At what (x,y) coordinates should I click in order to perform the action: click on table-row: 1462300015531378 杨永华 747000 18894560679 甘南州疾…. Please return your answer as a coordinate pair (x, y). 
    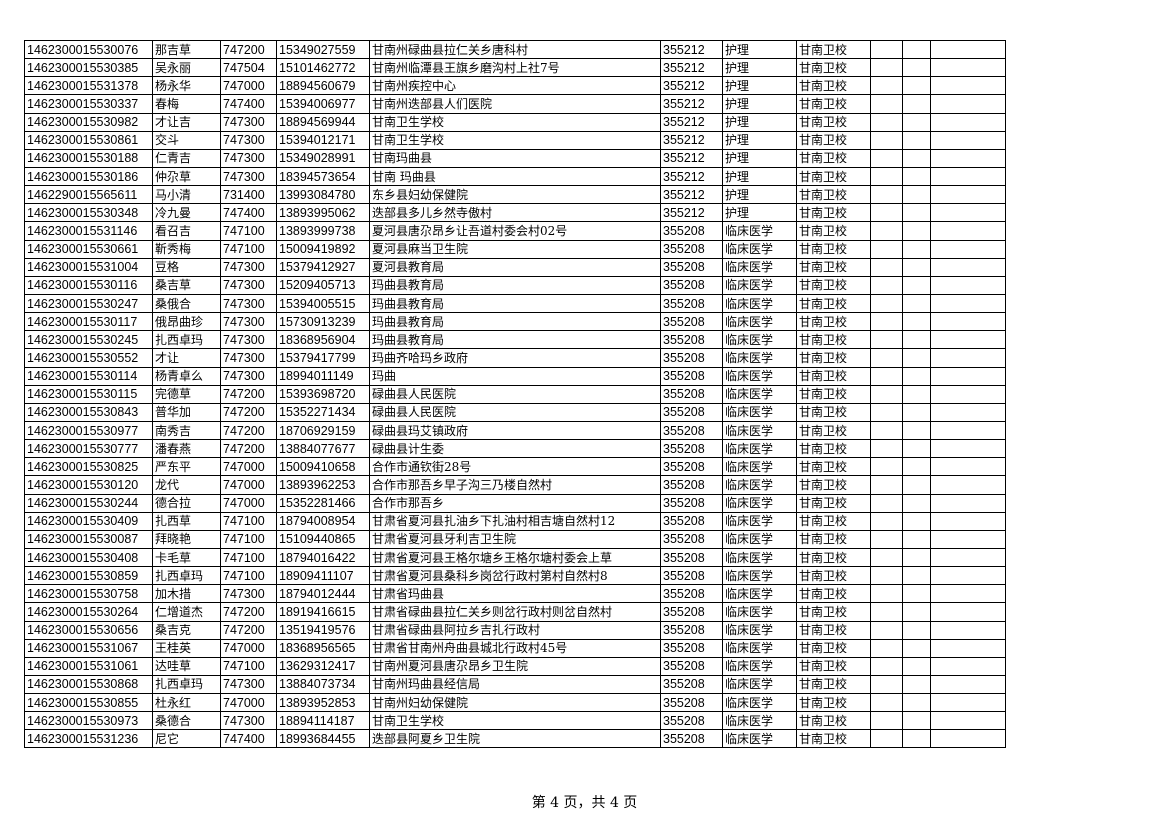
    Looking at the image, I should click on (515, 86).